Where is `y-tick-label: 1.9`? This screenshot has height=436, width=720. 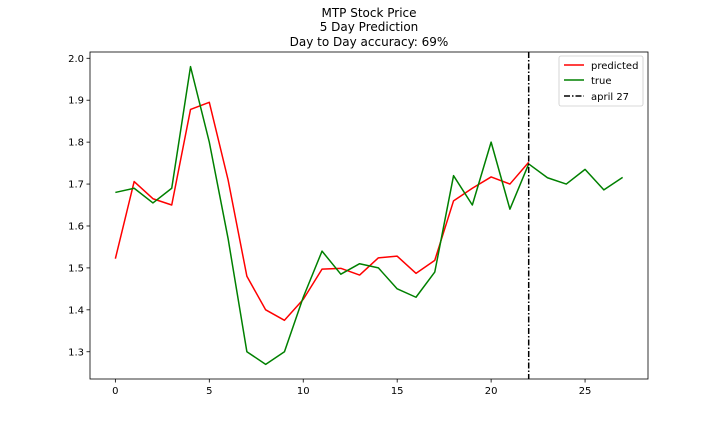
y-tick-label: 1.9 is located at coordinates (76, 101).